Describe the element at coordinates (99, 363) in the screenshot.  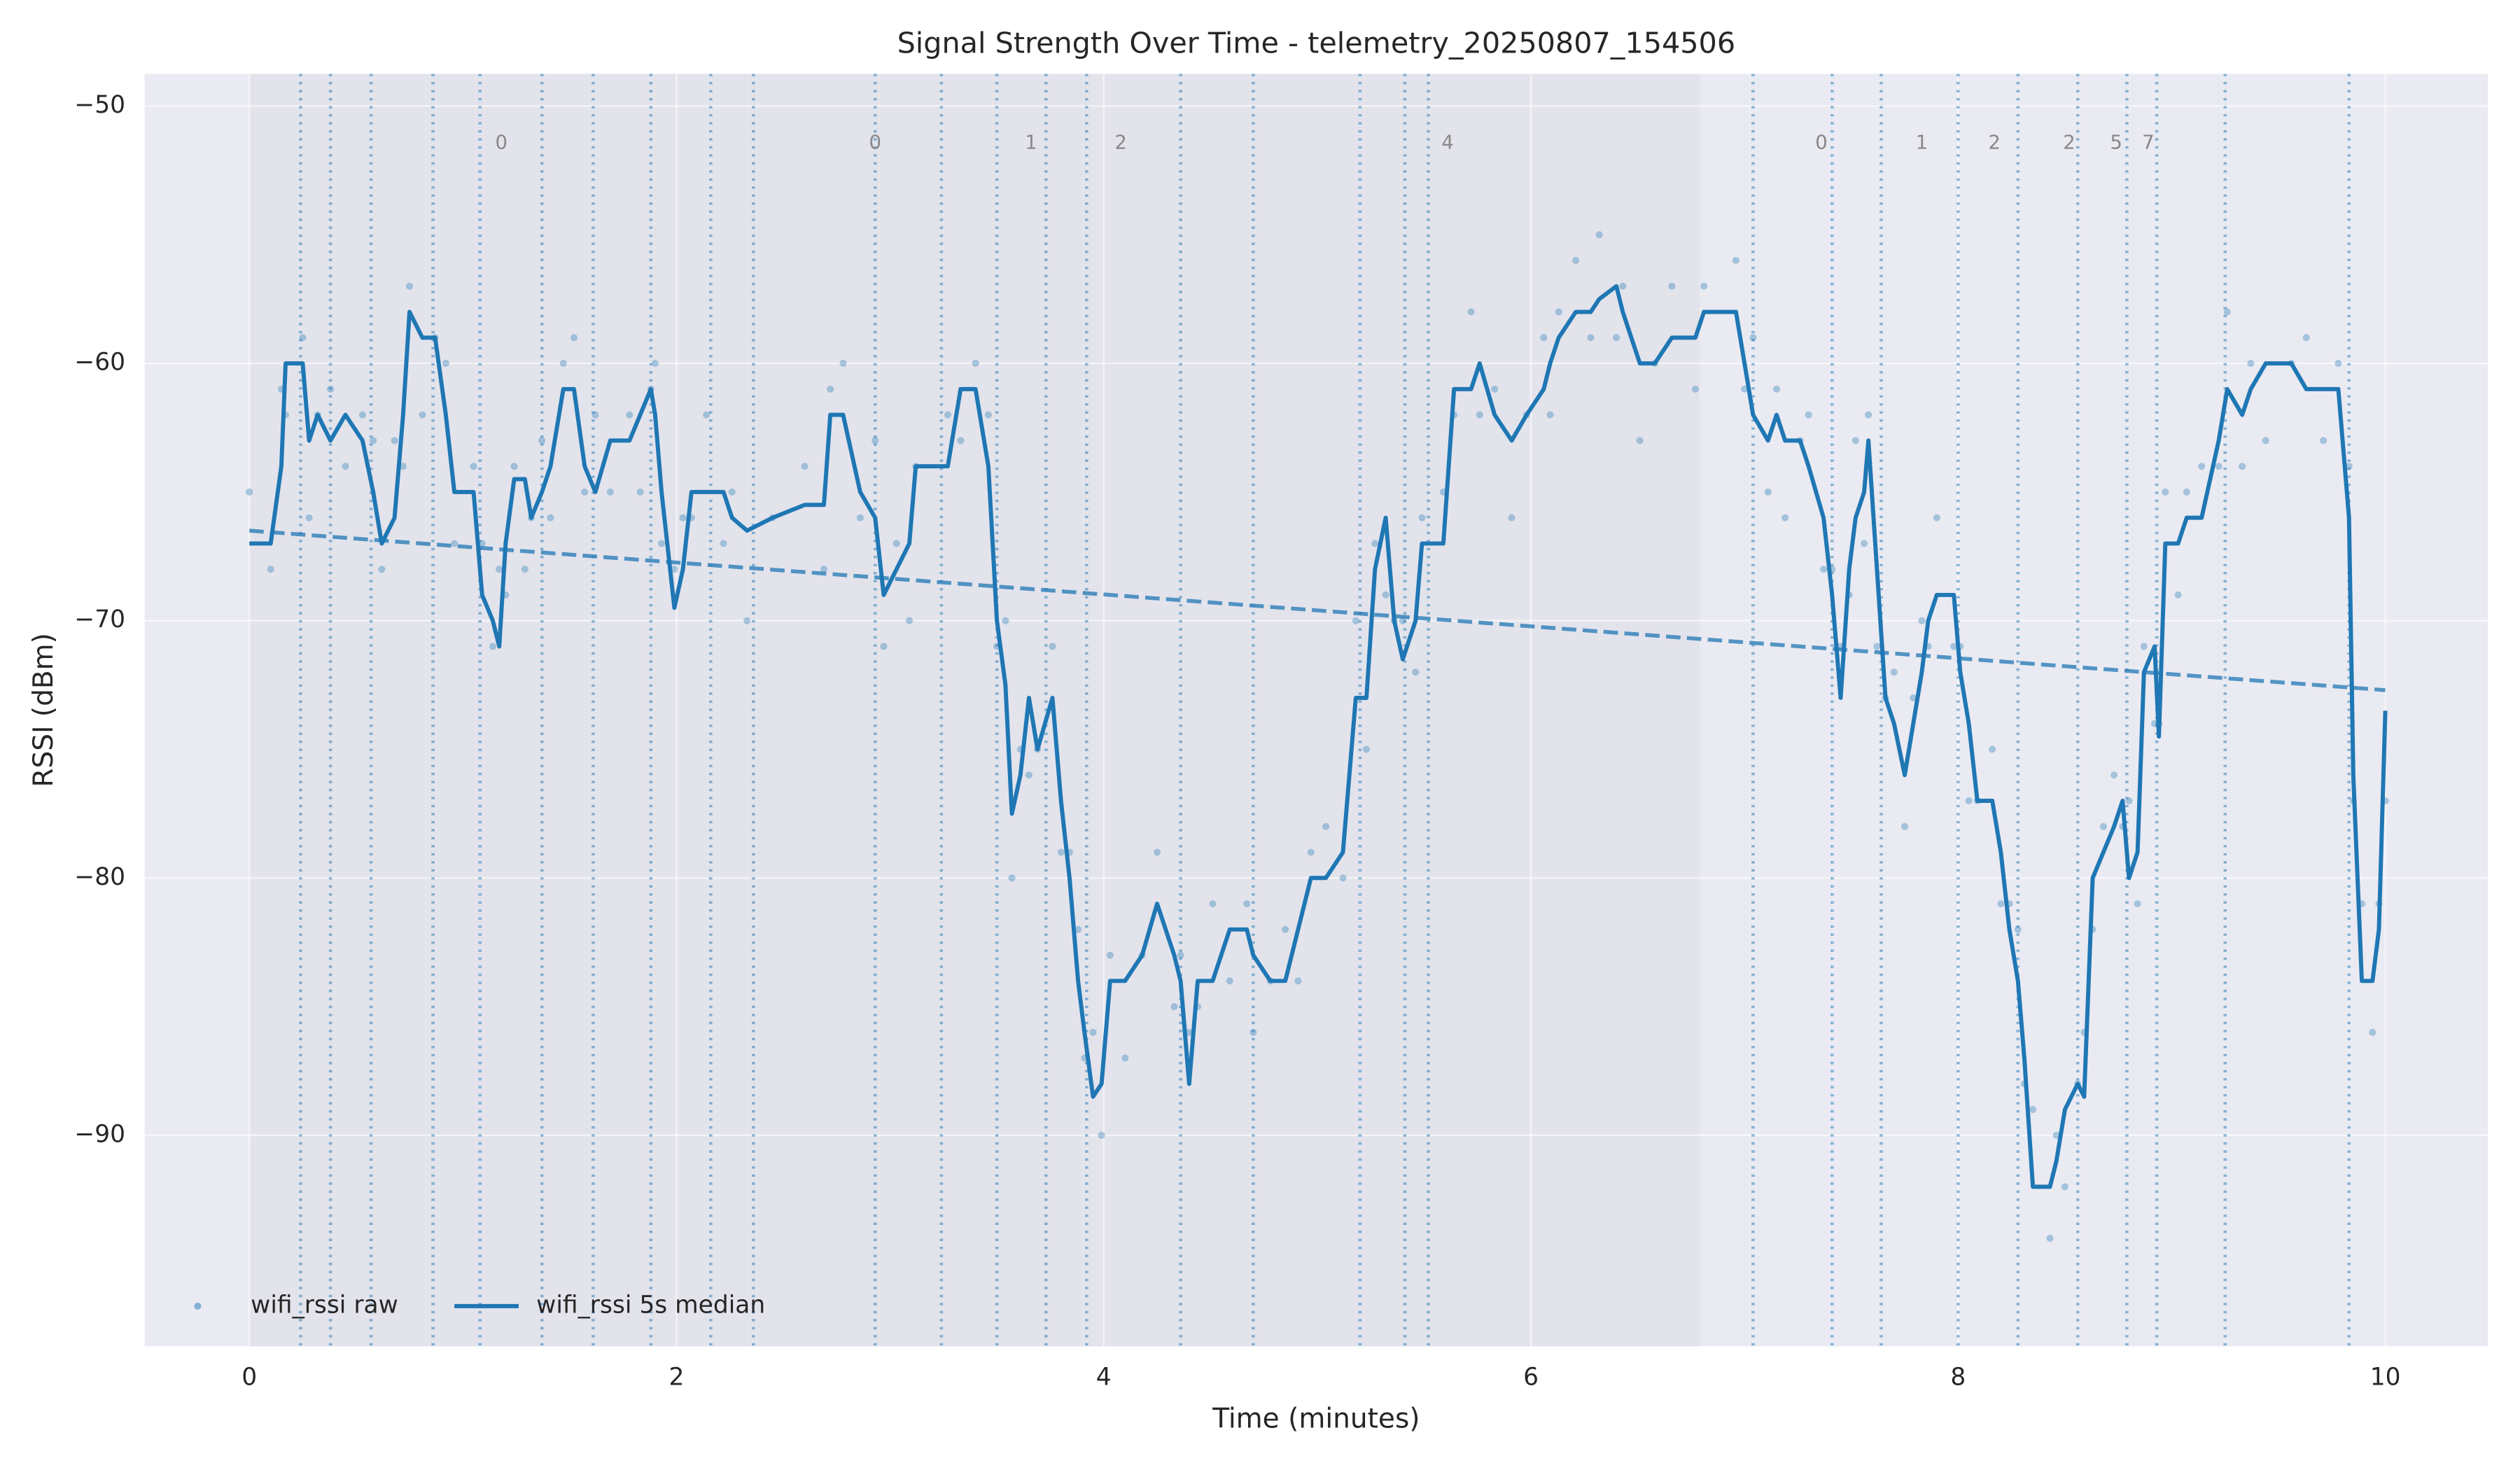
I see `y-tick-label: −60` at that location.